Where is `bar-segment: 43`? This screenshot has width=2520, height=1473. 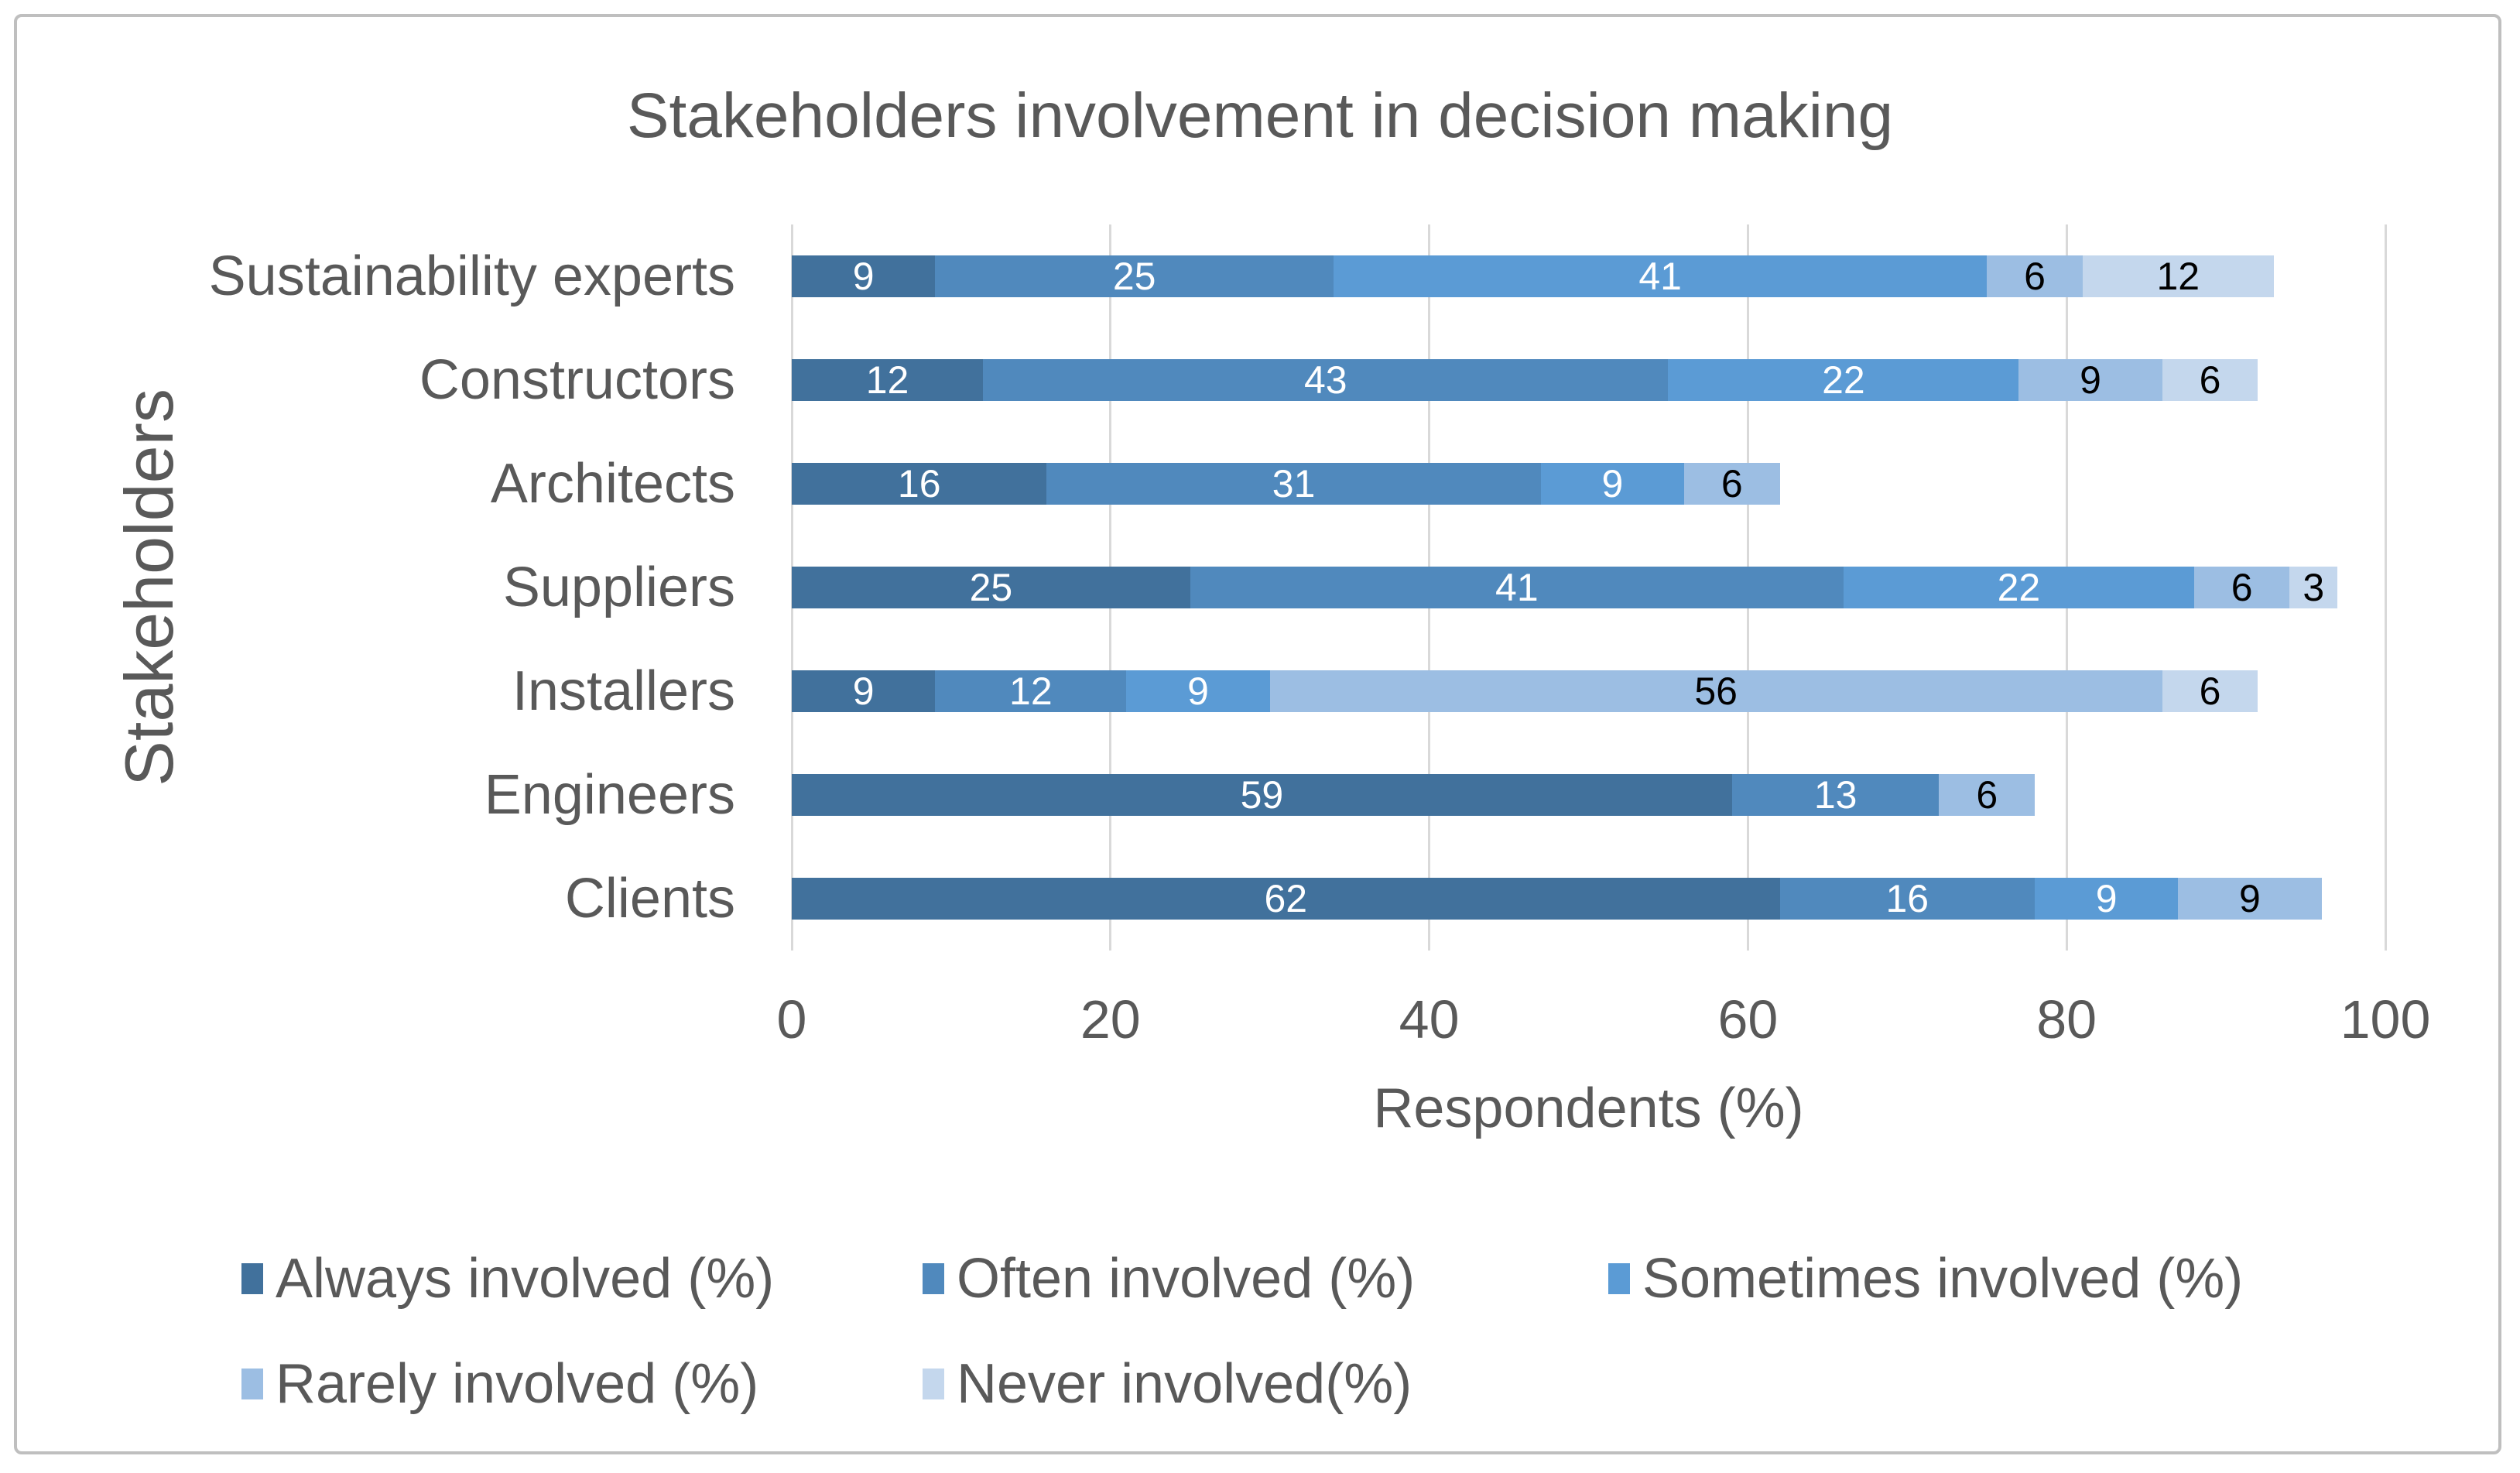 bar-segment: 43 is located at coordinates (1326, 380).